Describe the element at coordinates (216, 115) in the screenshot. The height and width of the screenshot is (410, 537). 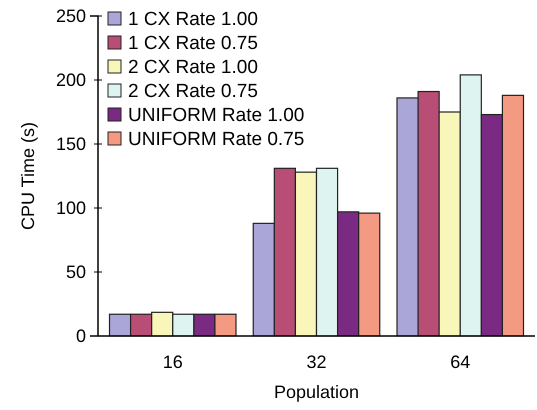
I see `legend-label: UNIFORM Rate 1.00` at that location.